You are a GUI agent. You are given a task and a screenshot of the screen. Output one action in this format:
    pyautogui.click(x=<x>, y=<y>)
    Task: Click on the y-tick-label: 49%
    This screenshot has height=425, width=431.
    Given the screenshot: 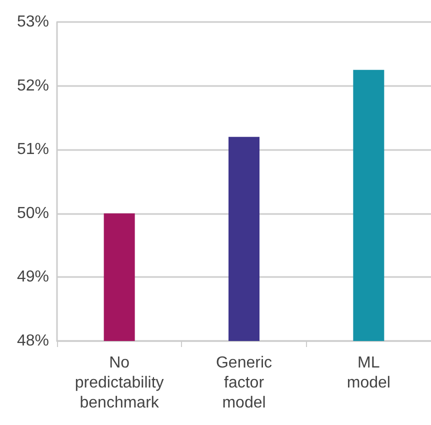 What is the action you would take?
    pyautogui.click(x=32, y=277)
    